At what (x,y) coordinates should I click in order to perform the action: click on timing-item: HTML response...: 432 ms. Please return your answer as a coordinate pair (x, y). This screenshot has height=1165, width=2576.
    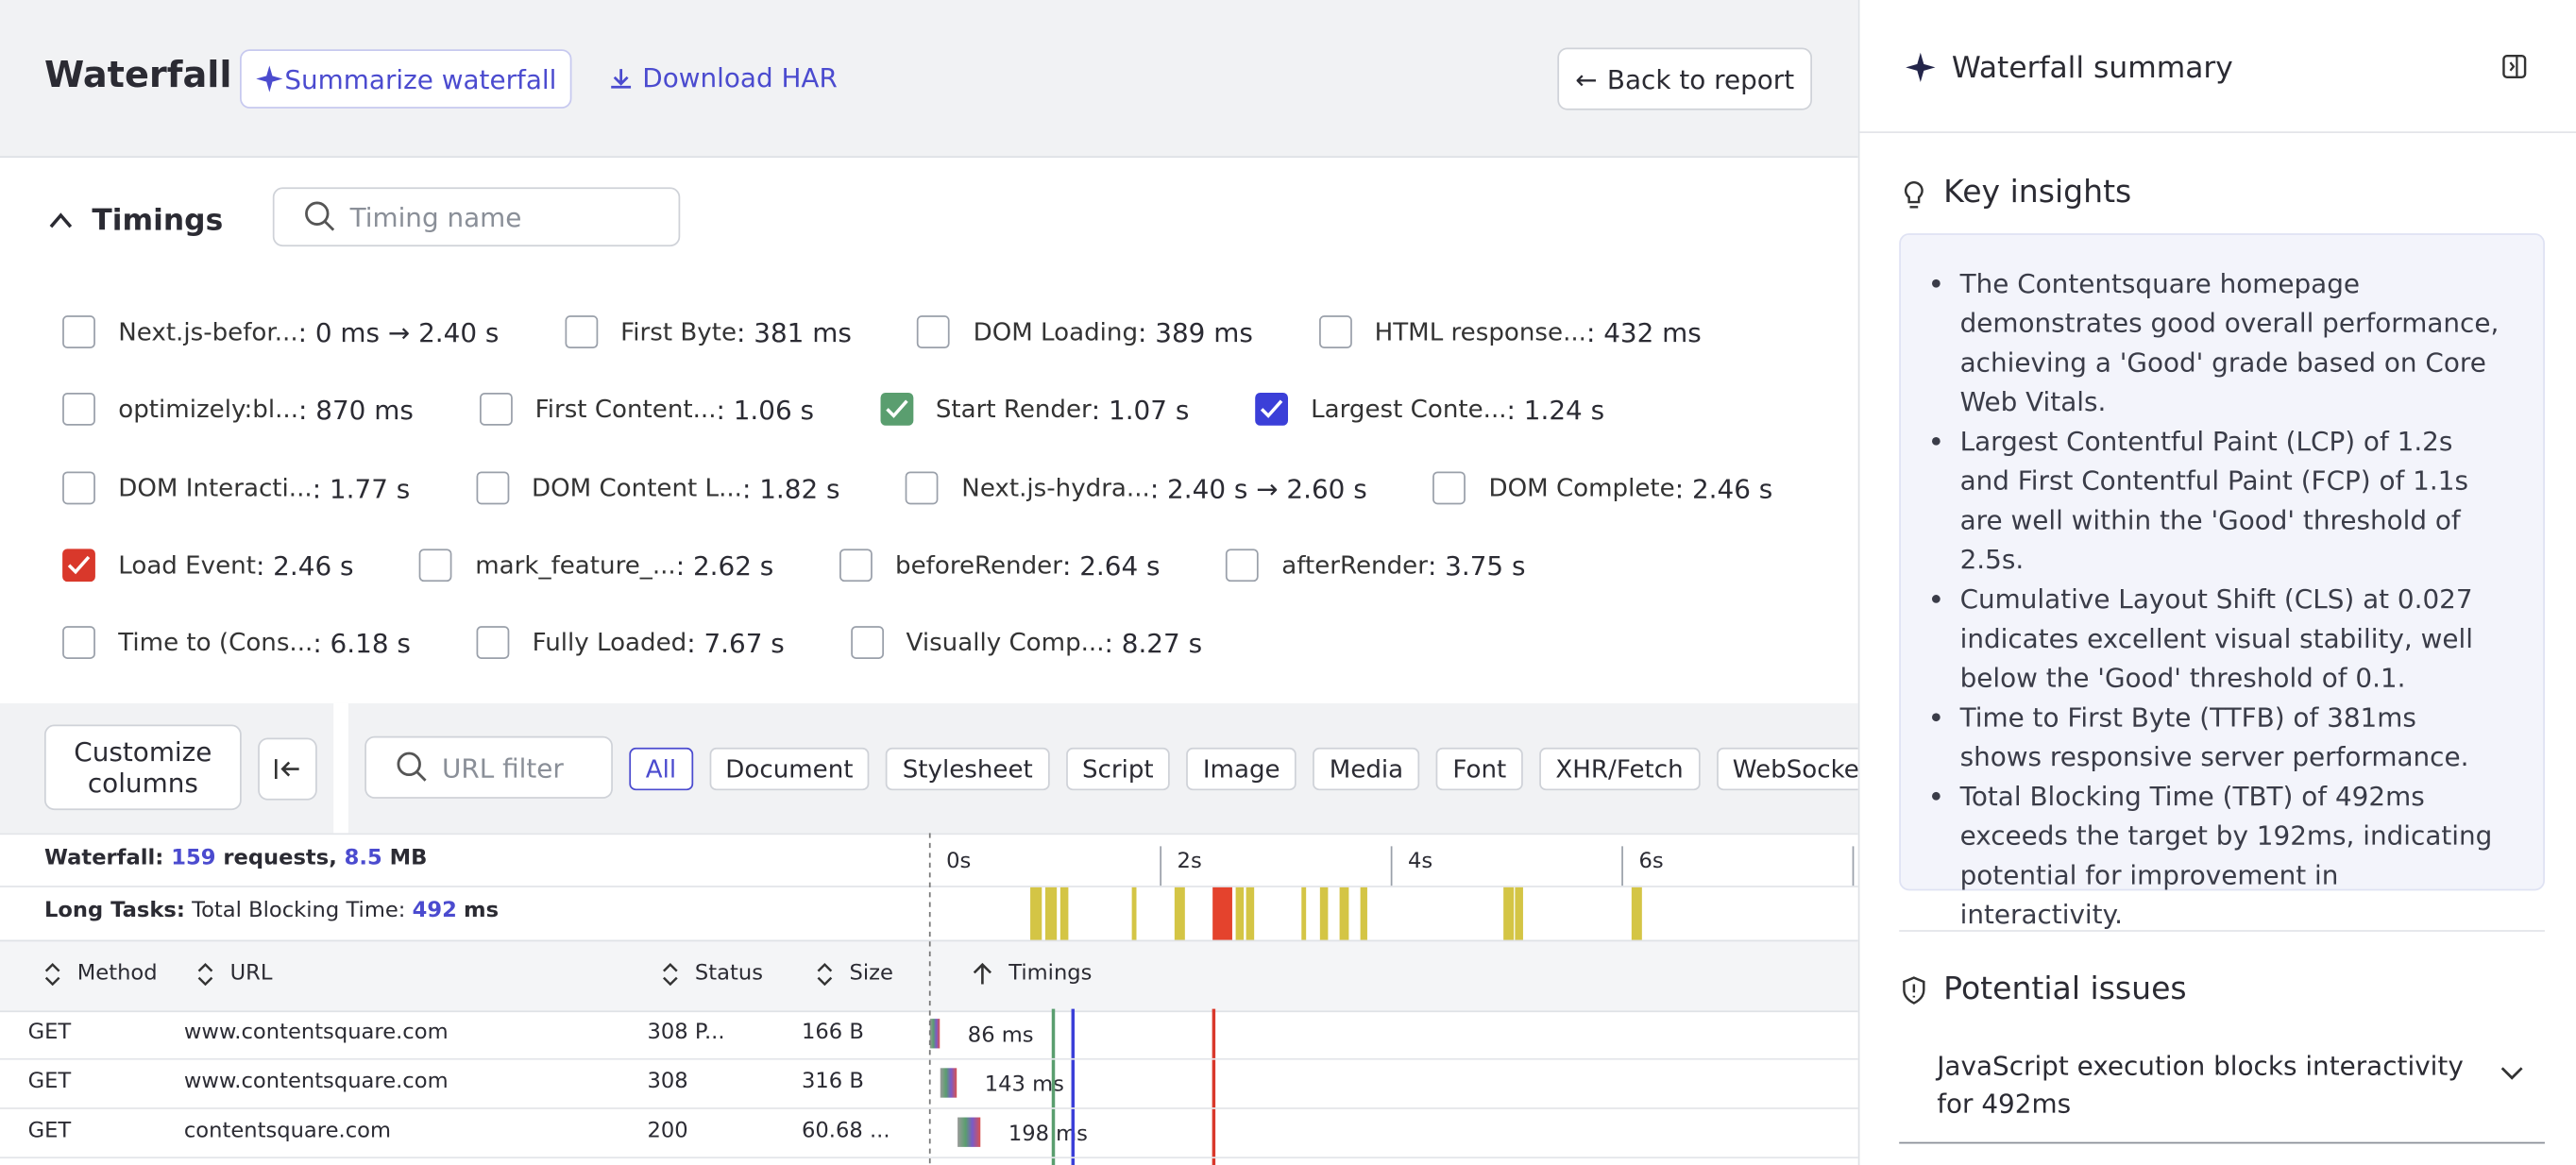
    Looking at the image, I should click on (1510, 331).